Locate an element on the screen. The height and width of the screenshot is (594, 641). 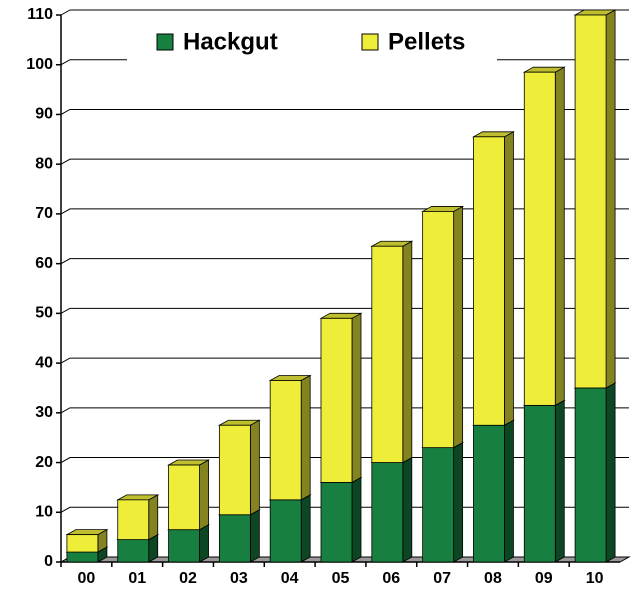
legend-label: Hackgut is located at coordinates (230, 41).